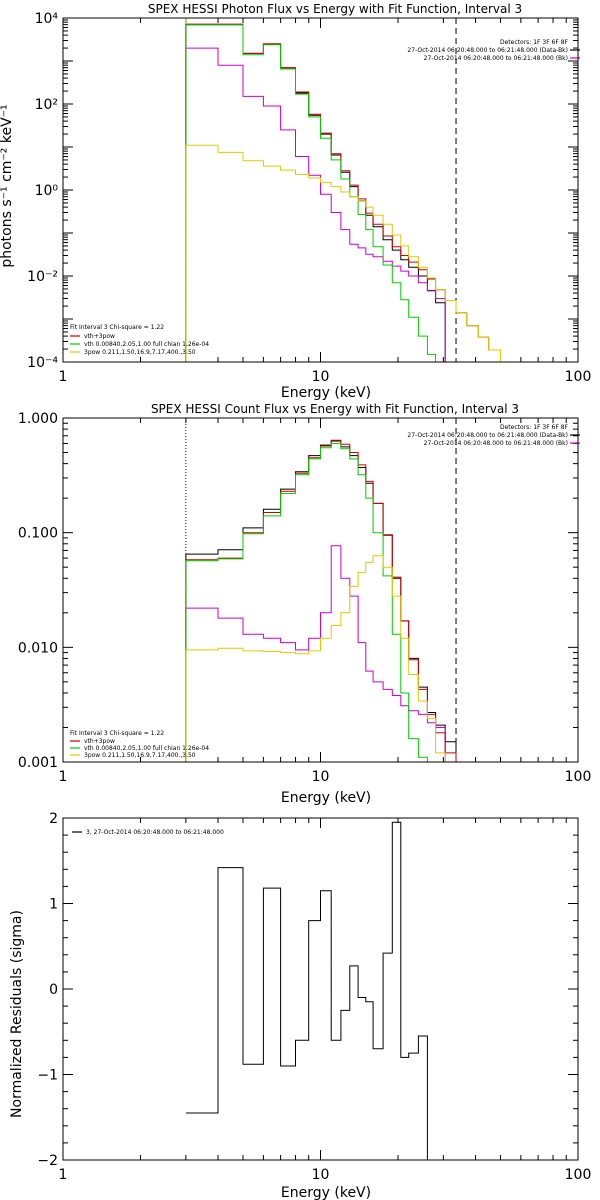  Describe the element at coordinates (47, 1076) in the screenshot. I see `p3-ytick-label: −1` at that location.